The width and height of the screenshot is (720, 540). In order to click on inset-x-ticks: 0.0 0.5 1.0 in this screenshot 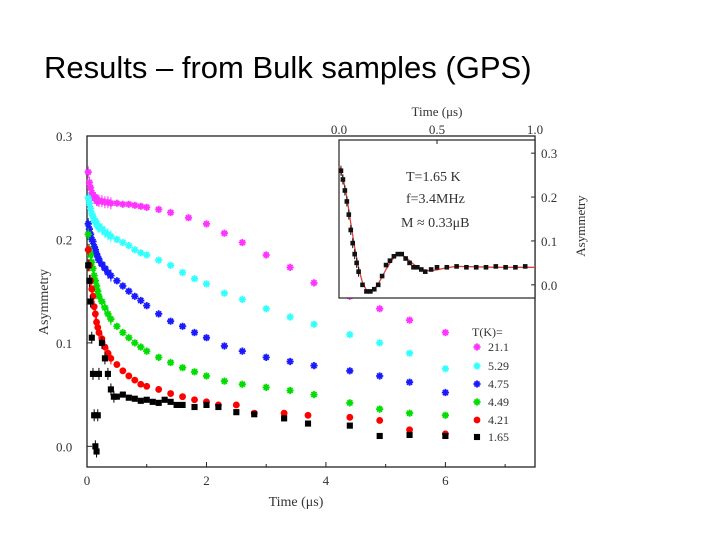, I will do `click(437, 133)`.